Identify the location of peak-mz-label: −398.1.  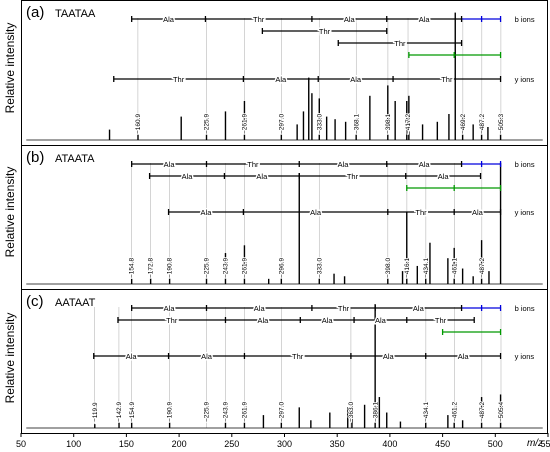
(388, 124).